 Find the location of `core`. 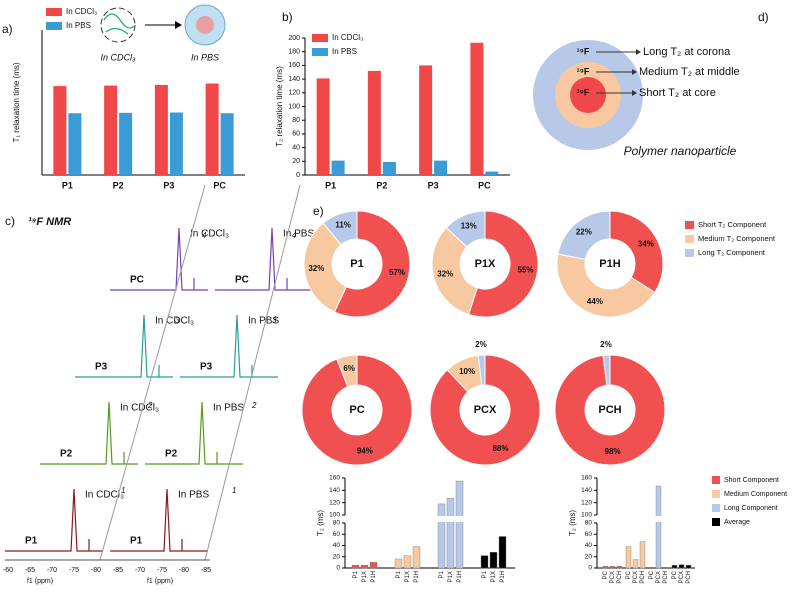

core is located at coordinates (588, 95).